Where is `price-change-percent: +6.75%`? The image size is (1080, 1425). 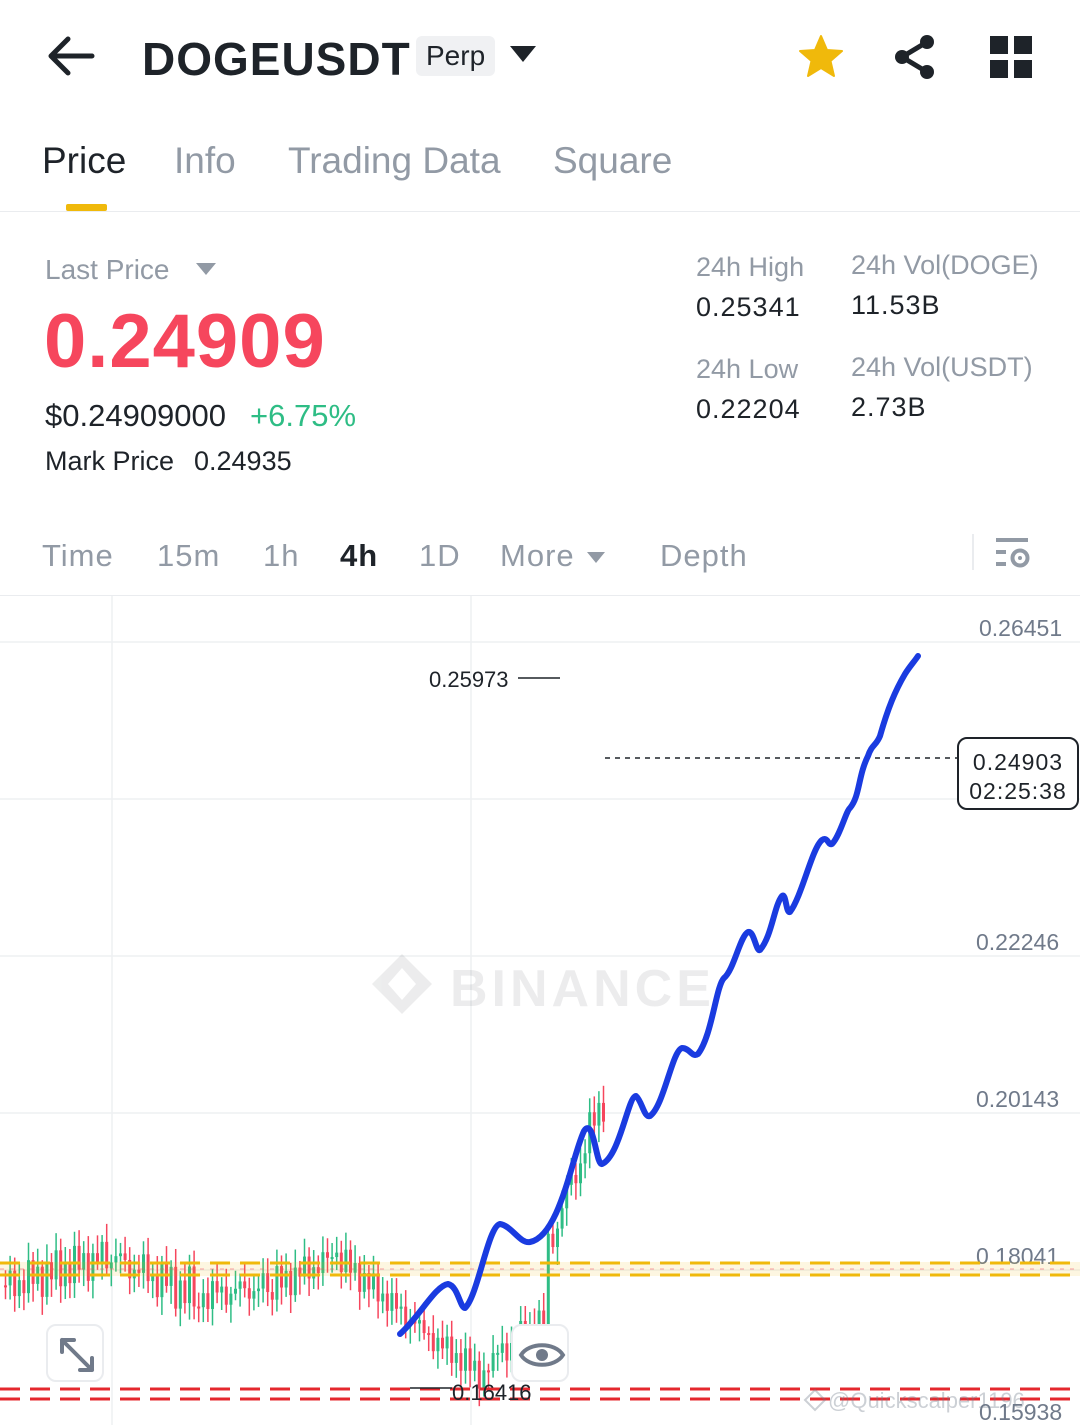
price-change-percent: +6.75% is located at coordinates (303, 415).